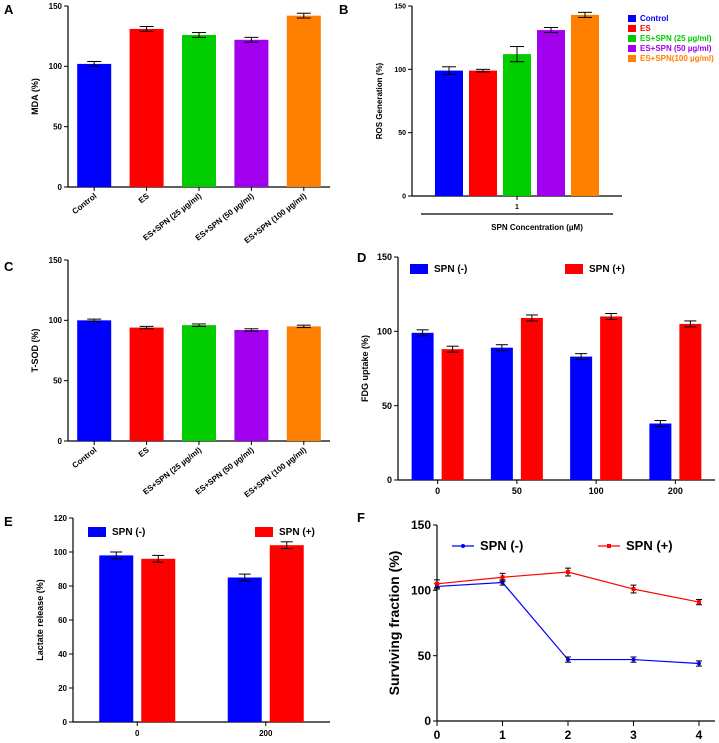 The width and height of the screenshot is (719, 743). What do you see at coordinates (394, 623) in the screenshot?
I see `y-axis-label: Surviving fraction (%)` at bounding box center [394, 623].